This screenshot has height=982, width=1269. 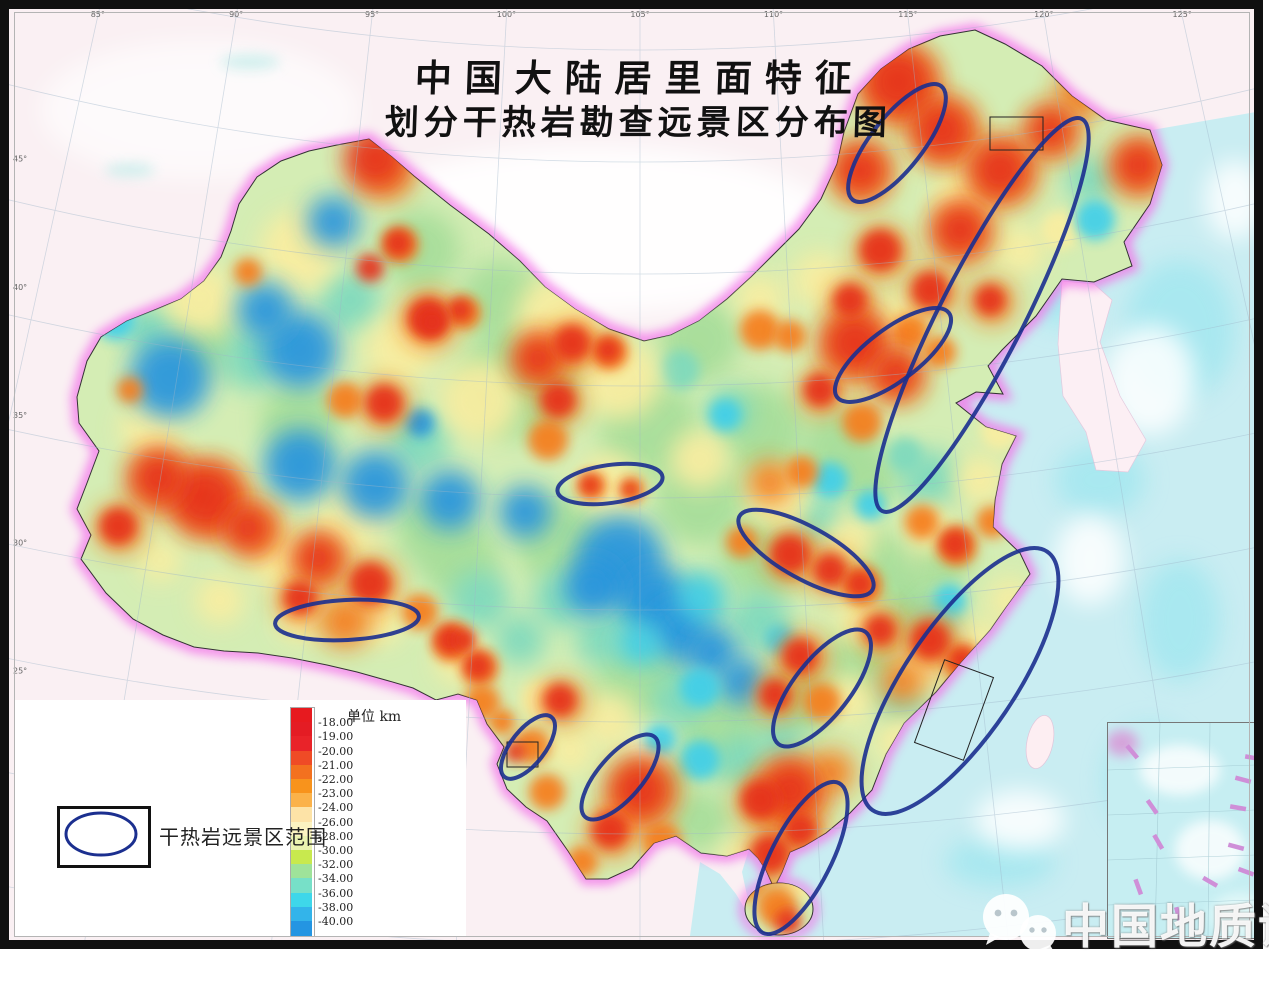 What do you see at coordinates (336, 921) in the screenshot?
I see `scale-value-label: -40.00` at bounding box center [336, 921].